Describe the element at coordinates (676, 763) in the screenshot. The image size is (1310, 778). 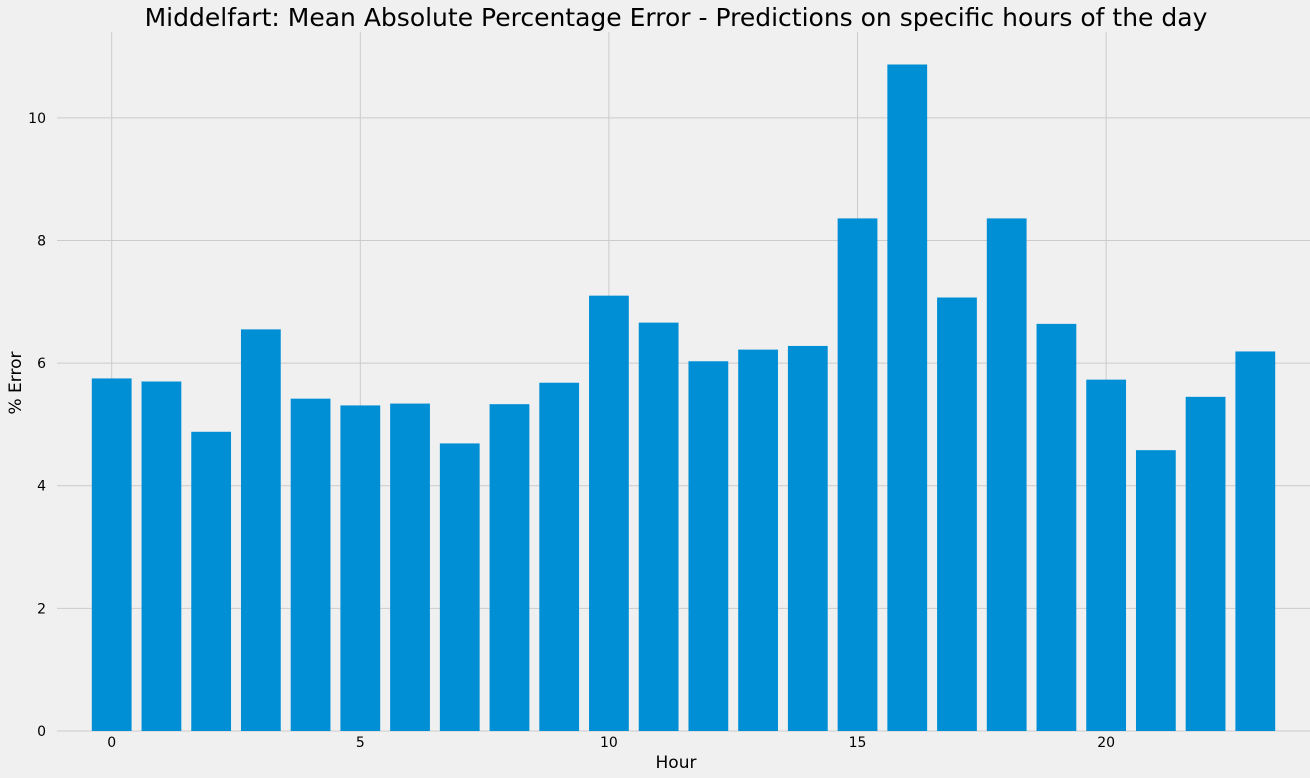
I see `x-axis-label: Hour` at that location.